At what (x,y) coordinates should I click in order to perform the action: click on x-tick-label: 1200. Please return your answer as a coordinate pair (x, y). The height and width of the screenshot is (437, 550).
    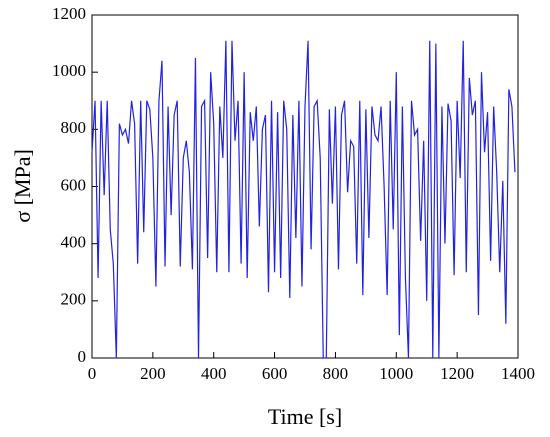
    Looking at the image, I should click on (457, 373).